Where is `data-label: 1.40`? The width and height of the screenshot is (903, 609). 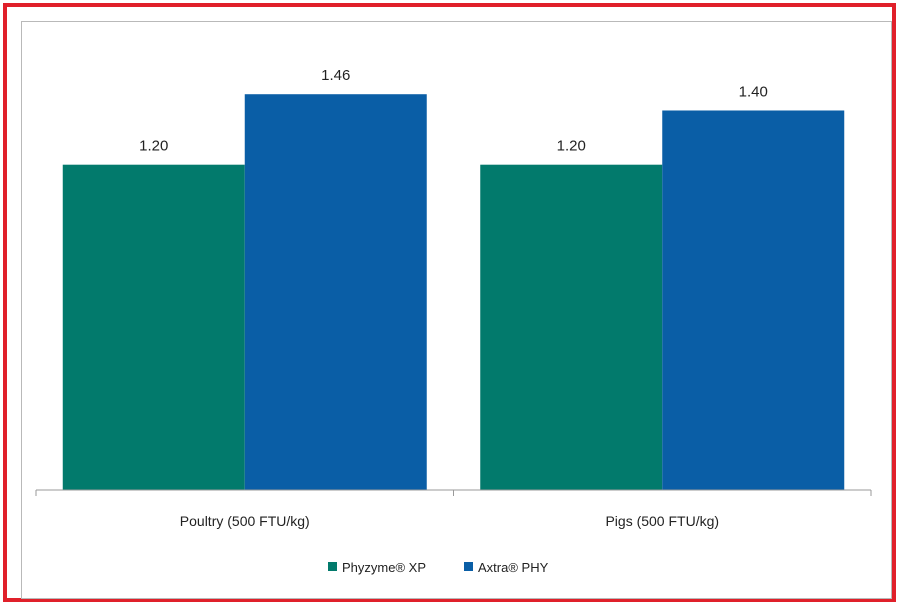 data-label: 1.40 is located at coordinates (753, 91).